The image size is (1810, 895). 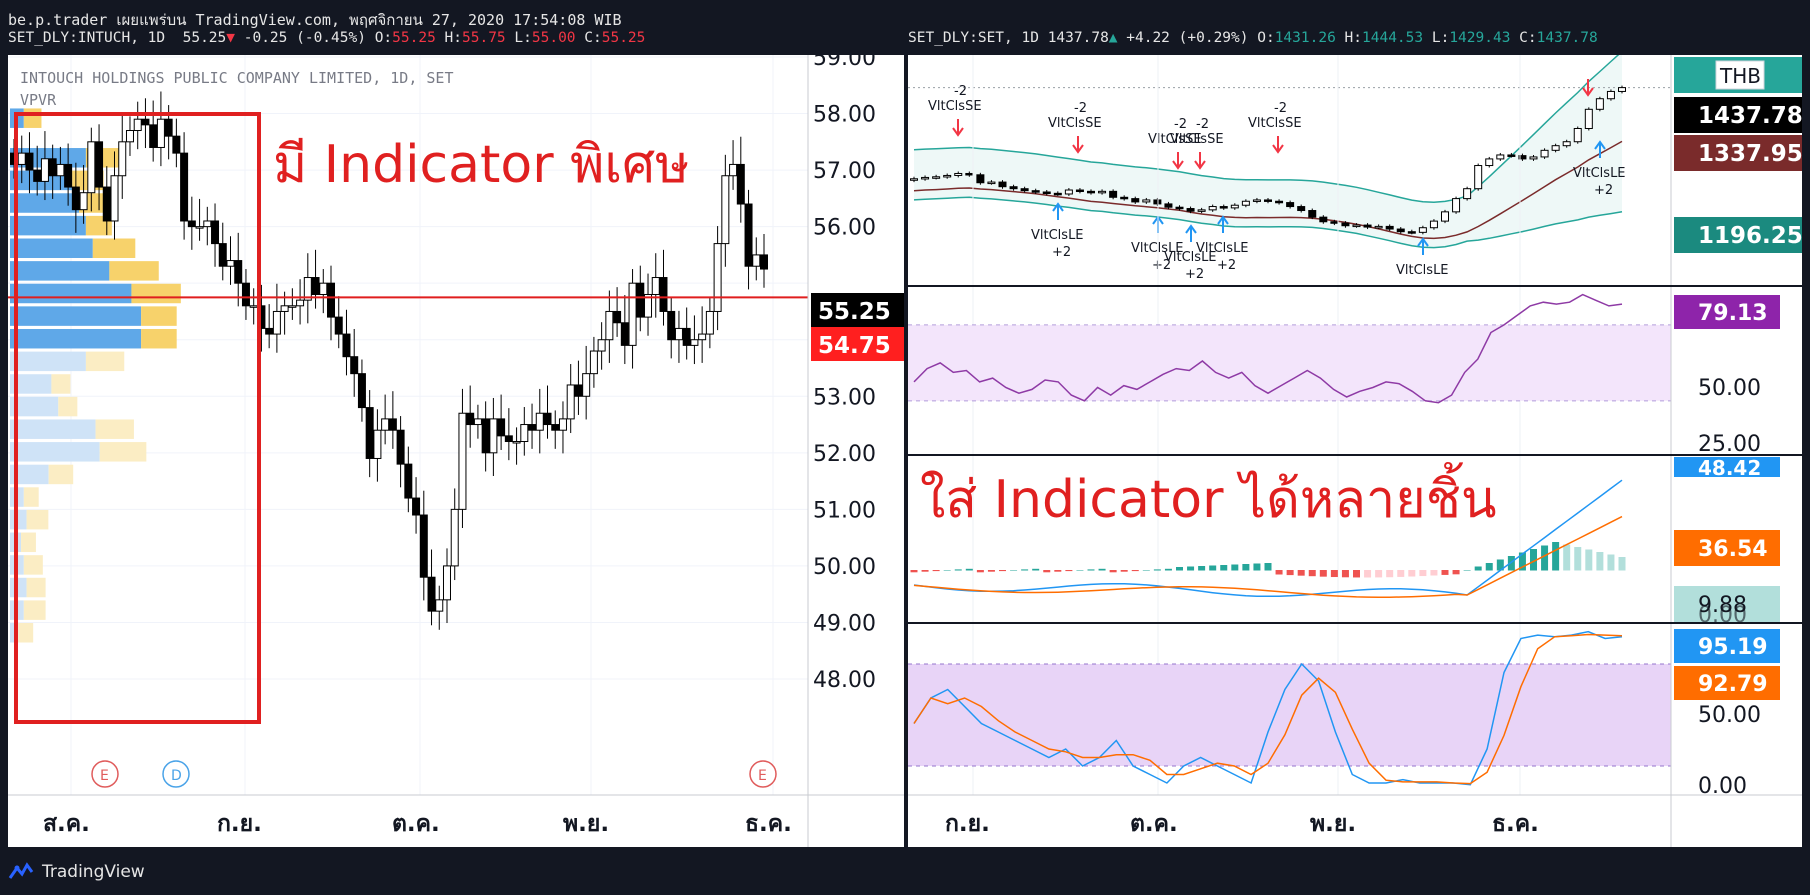 I want to click on bollinger-upper, so click(x=1268, y=126).